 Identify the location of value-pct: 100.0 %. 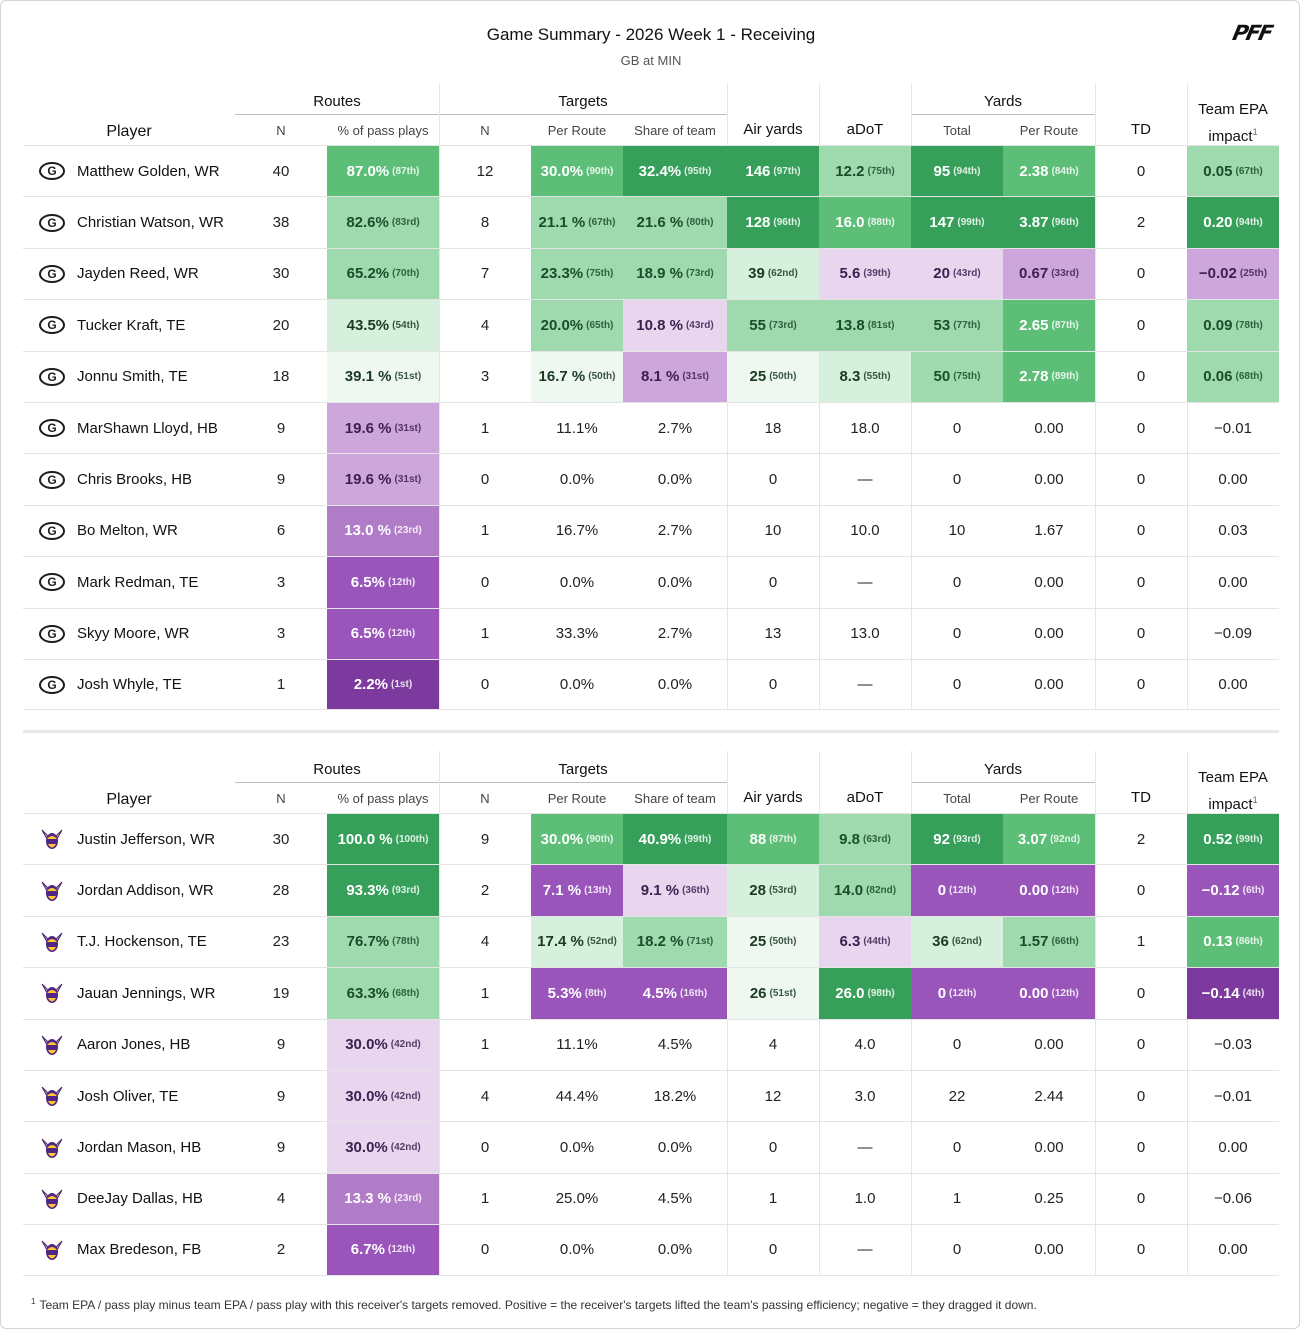
(365, 839).